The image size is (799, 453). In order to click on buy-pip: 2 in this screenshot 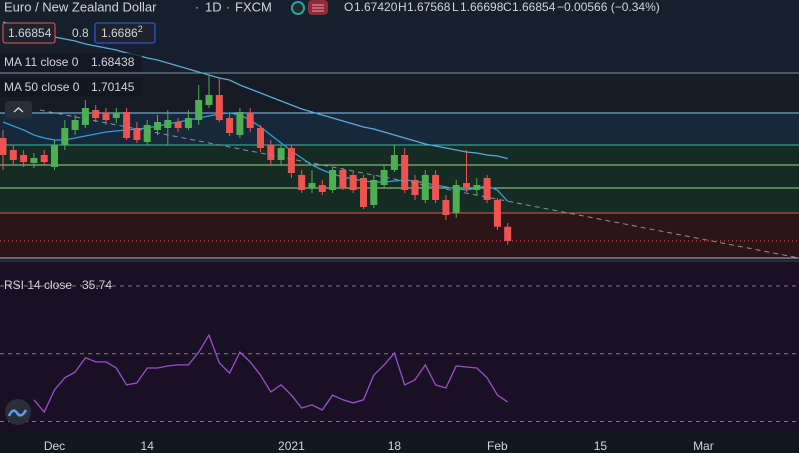, I will do `click(140, 29)`.